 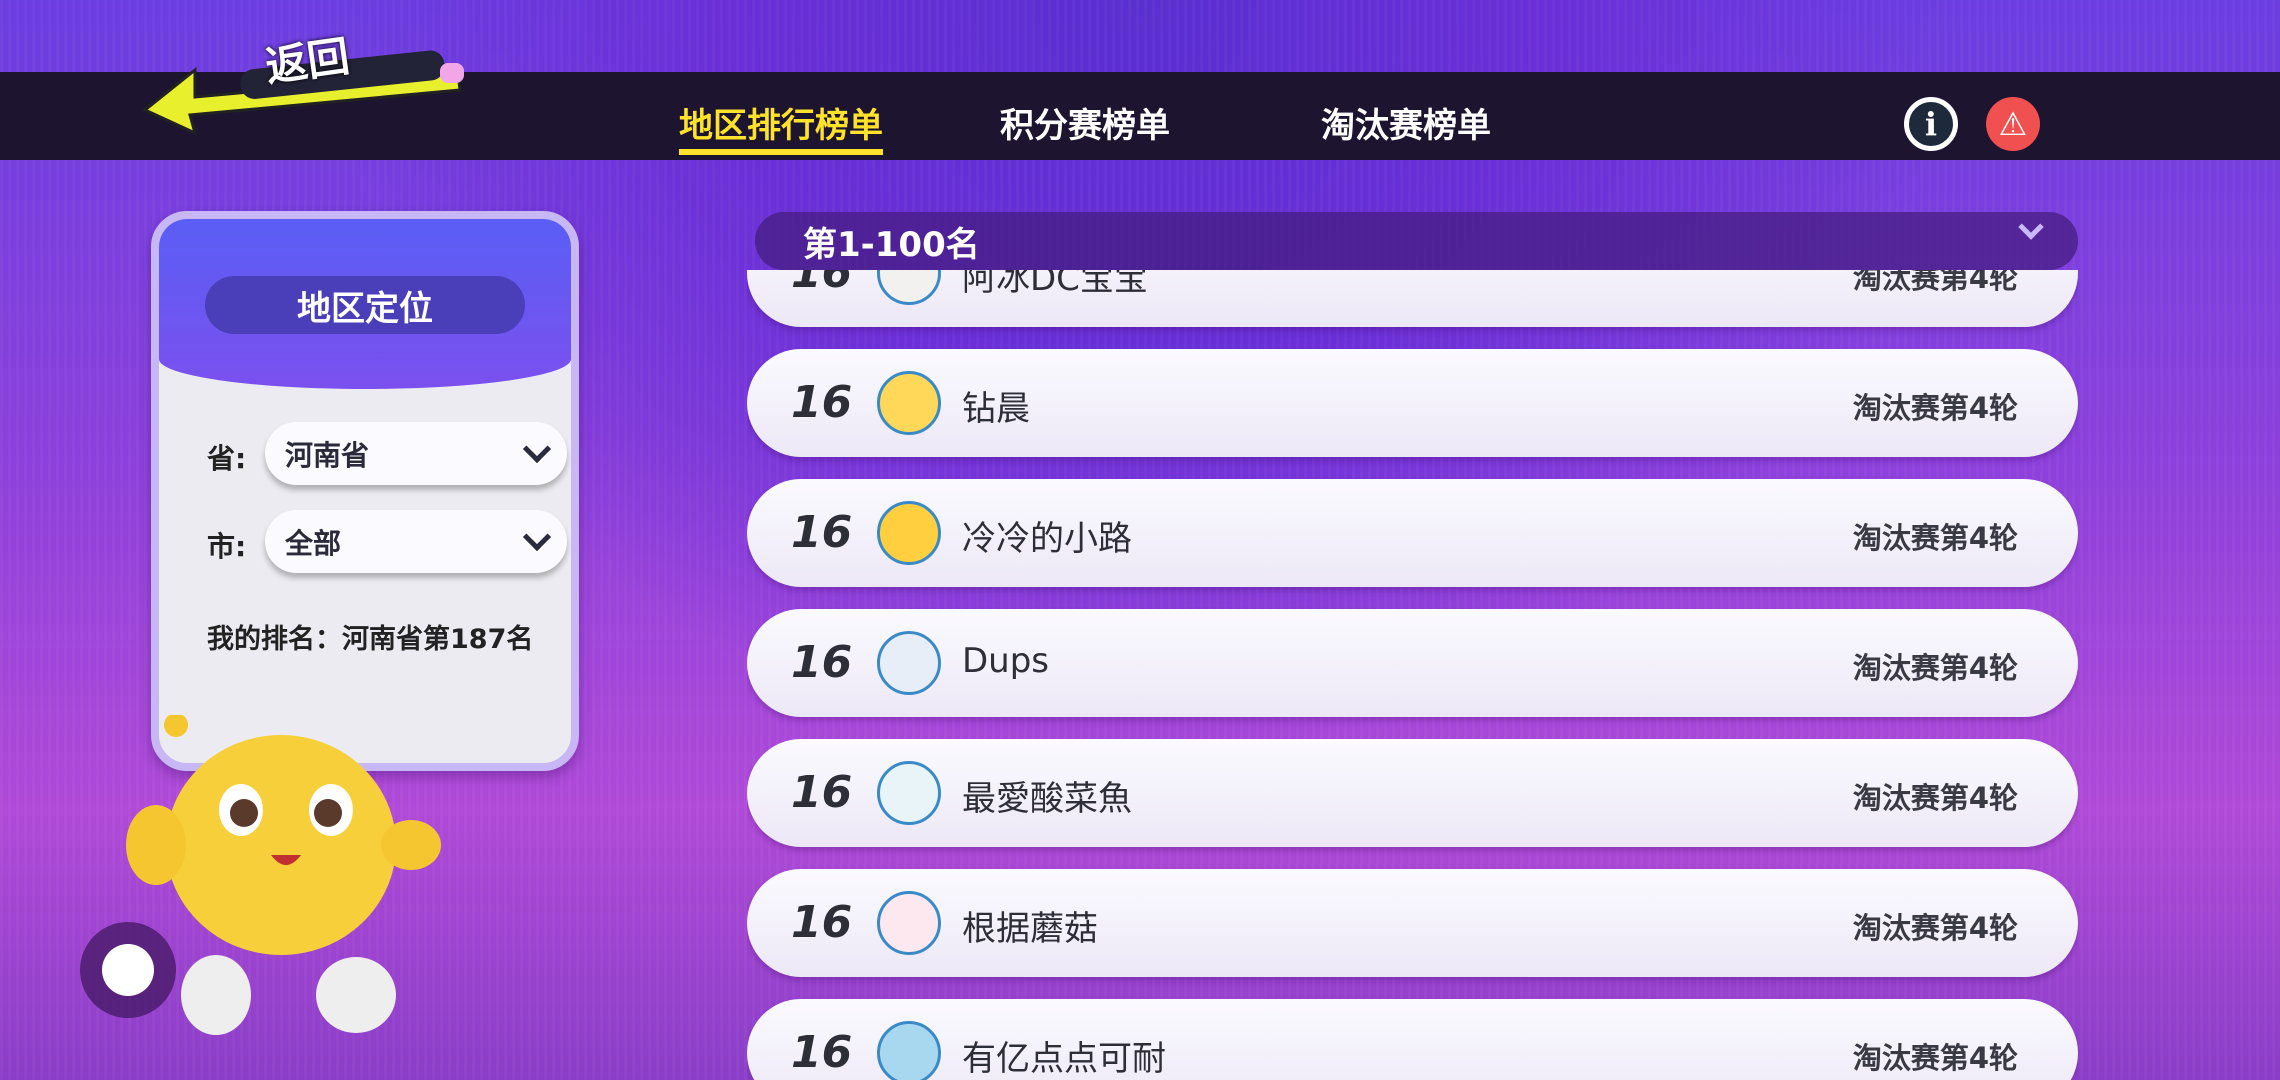 What do you see at coordinates (283, 875) in the screenshot?
I see `mascot-character` at bounding box center [283, 875].